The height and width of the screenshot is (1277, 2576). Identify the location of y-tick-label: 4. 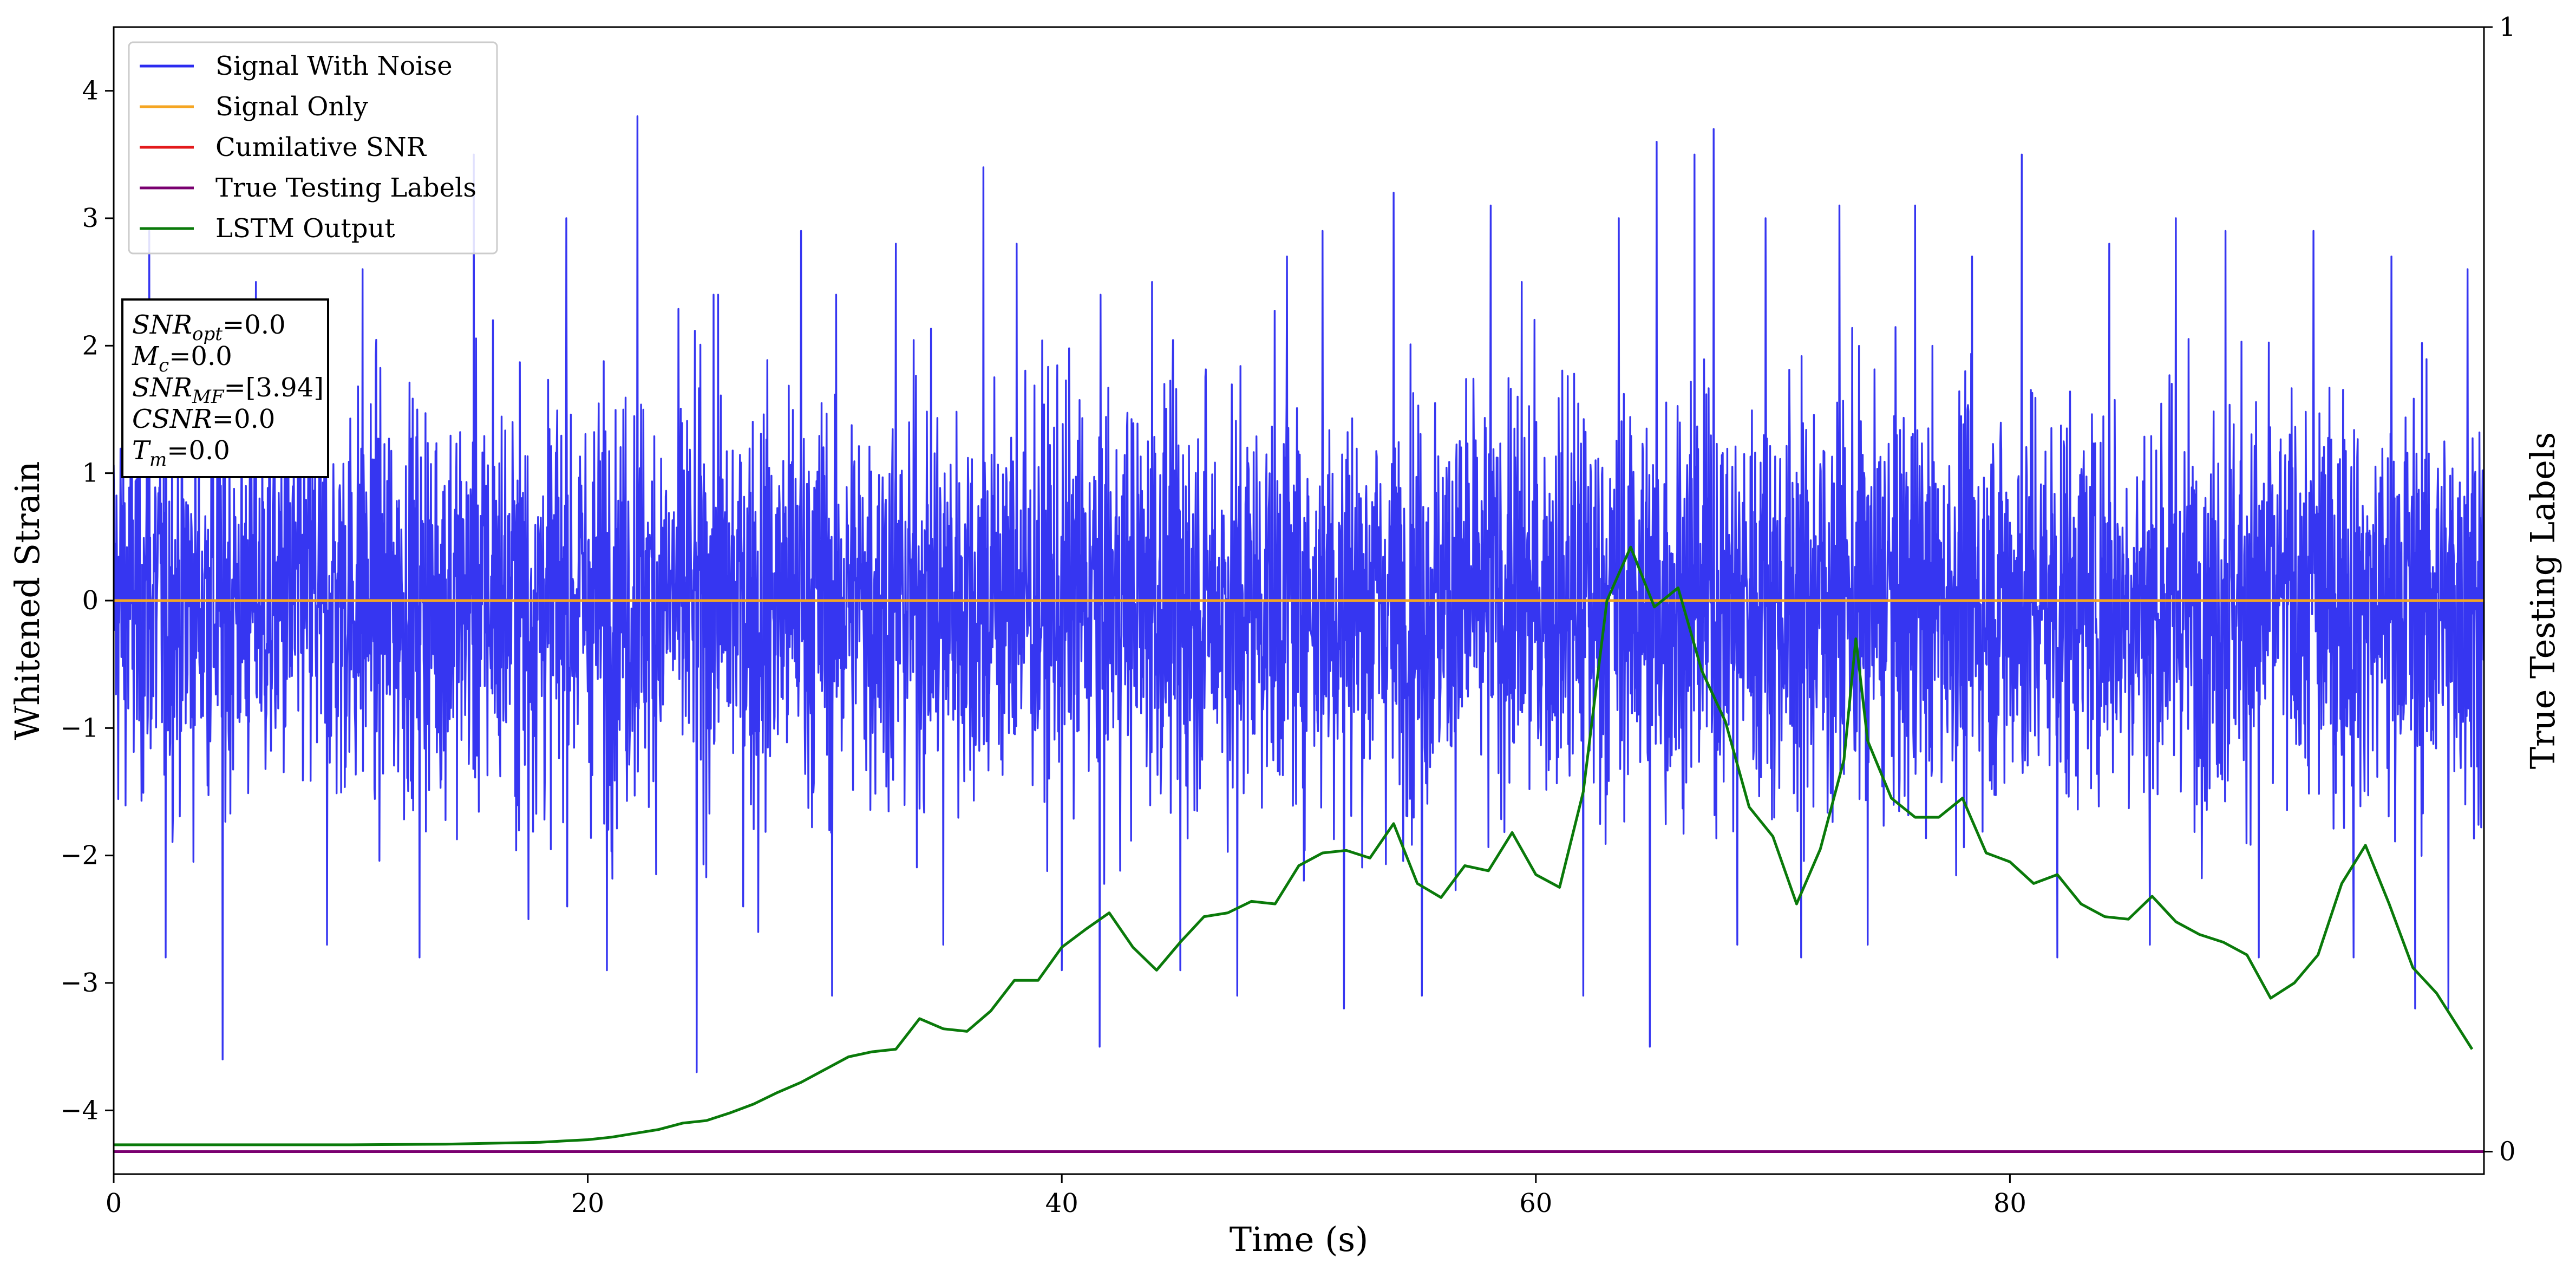
(90, 91).